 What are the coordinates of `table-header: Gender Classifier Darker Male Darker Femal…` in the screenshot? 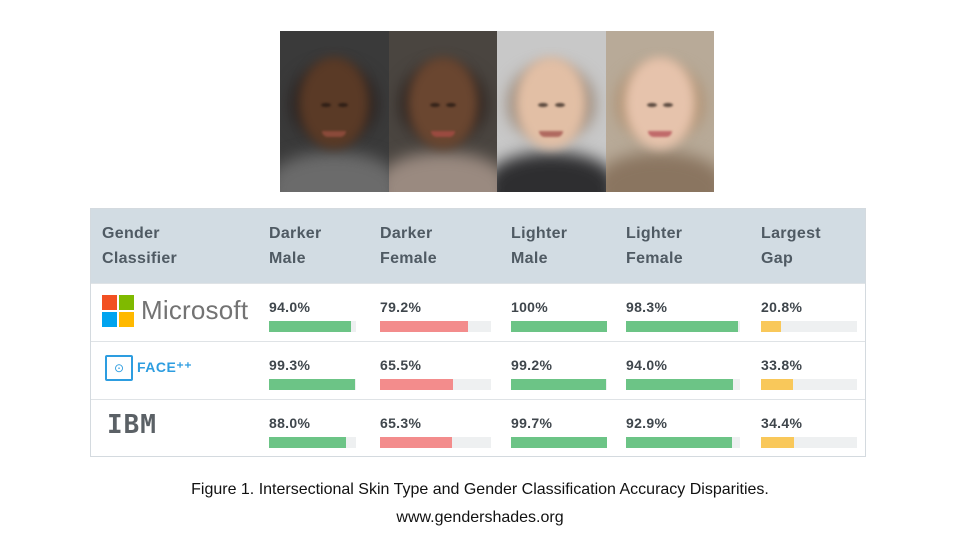 It's located at (478, 246).